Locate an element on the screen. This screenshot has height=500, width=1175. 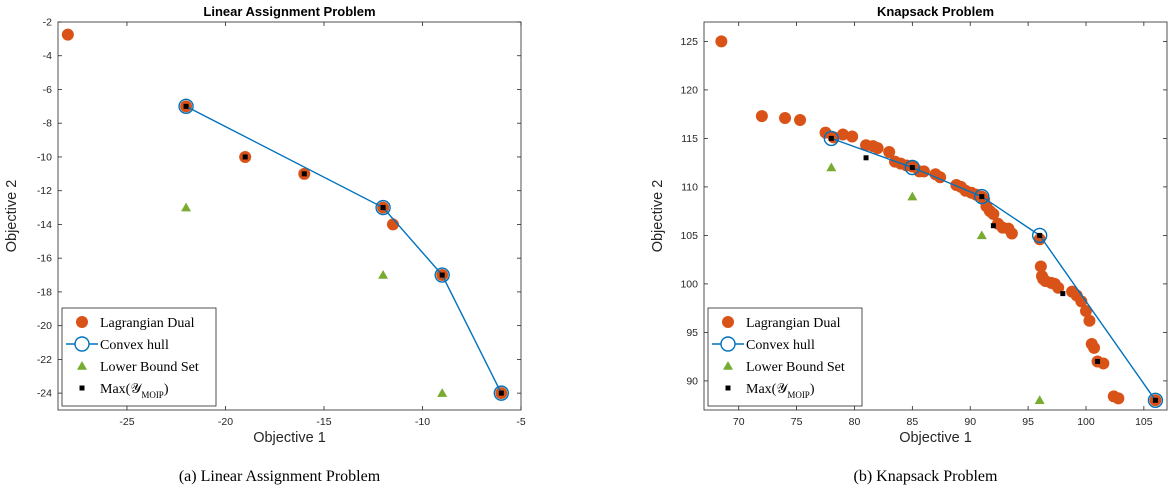
y-tick-label: -10 is located at coordinates (44, 157).